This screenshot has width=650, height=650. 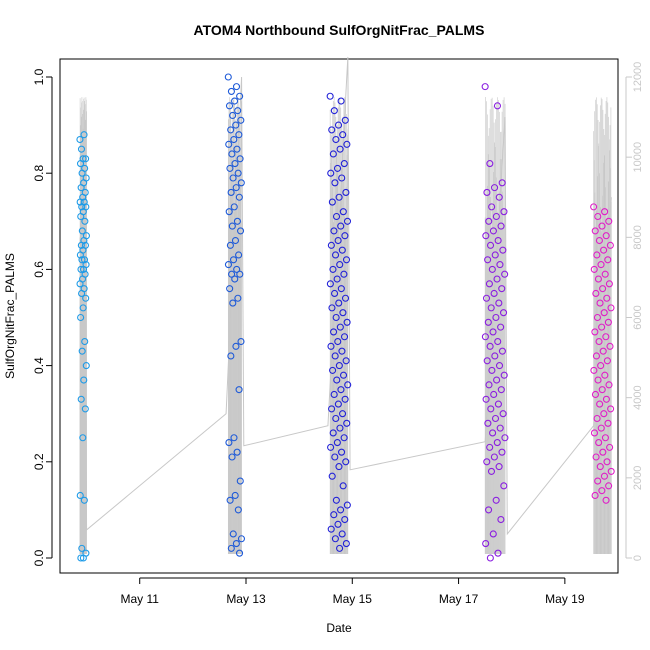 I want to click on y-tick-label: 0.2, so click(x=39, y=461).